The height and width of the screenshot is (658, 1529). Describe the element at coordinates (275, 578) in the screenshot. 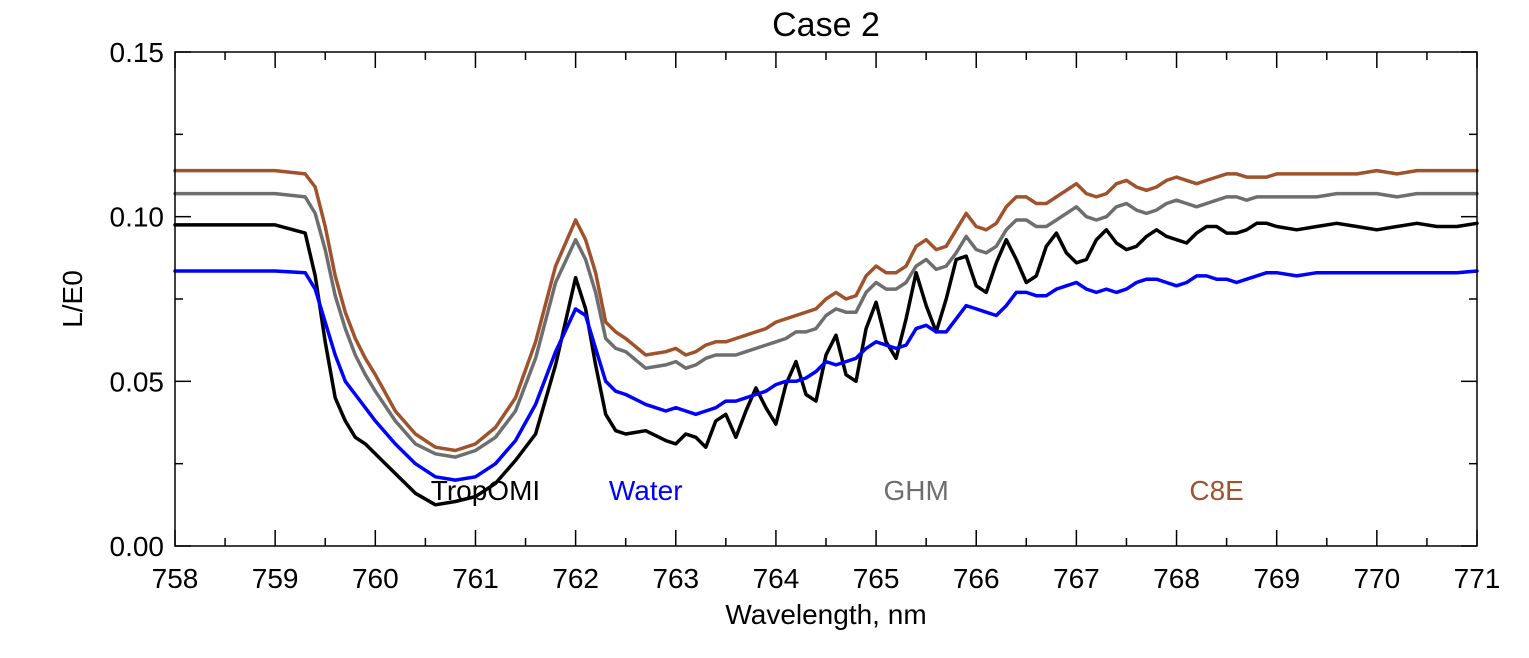

I see `x-tick-label: 759` at that location.